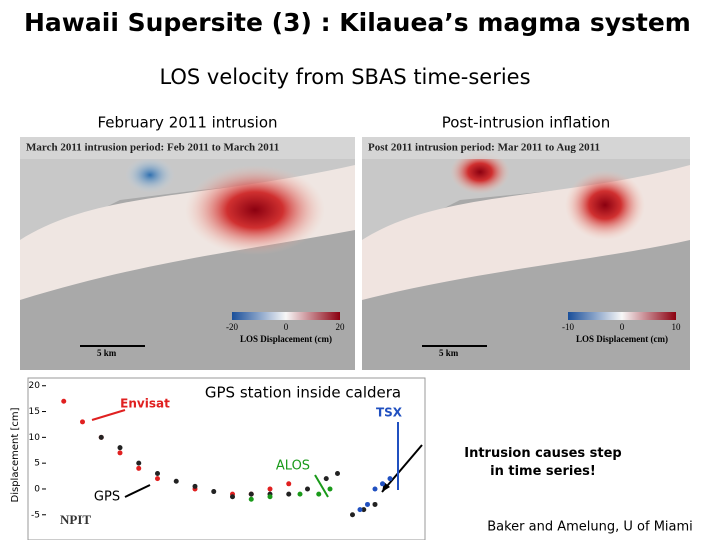 The height and width of the screenshot is (544, 720). What do you see at coordinates (35, 438) in the screenshot?
I see `y-tick-label: 10` at bounding box center [35, 438].